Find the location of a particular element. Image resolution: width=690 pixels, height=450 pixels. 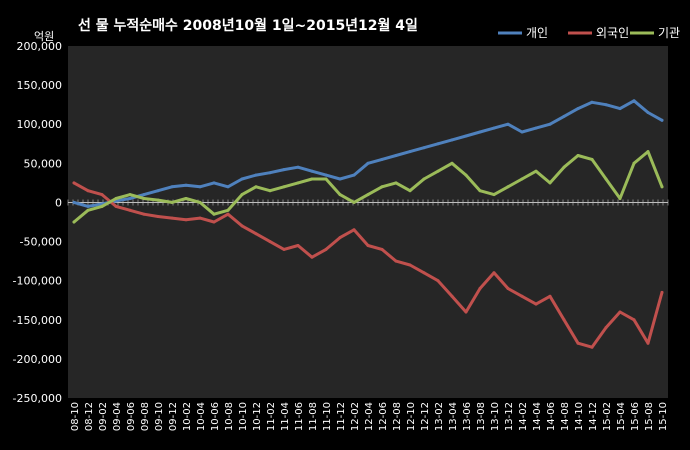

y-tick-label: 0 is located at coordinates (58, 202).